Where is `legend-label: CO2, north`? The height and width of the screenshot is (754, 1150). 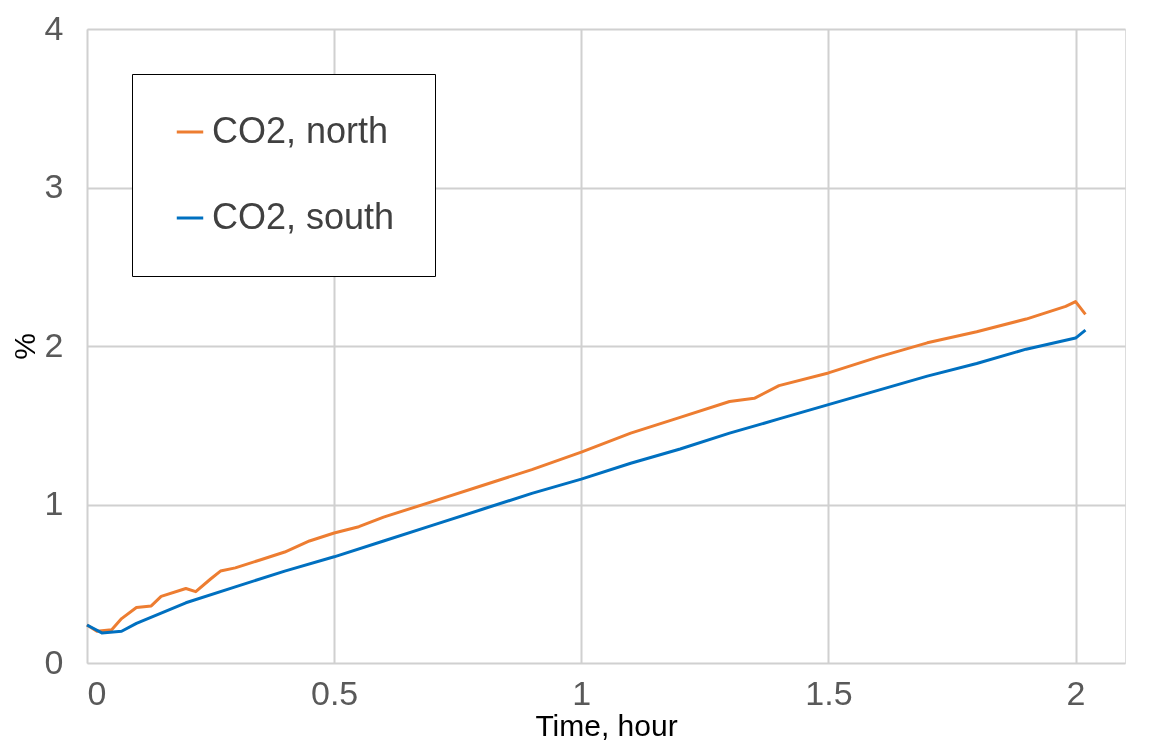 legend-label: CO2, north is located at coordinates (300, 130).